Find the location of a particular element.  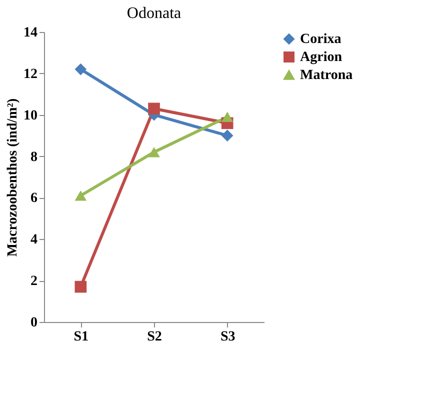

x-tick-label: S2 is located at coordinates (154, 337).